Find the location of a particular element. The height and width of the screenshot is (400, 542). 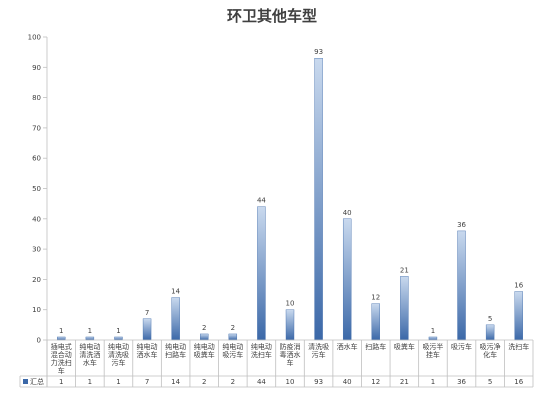

data-label: 44 is located at coordinates (261, 201).